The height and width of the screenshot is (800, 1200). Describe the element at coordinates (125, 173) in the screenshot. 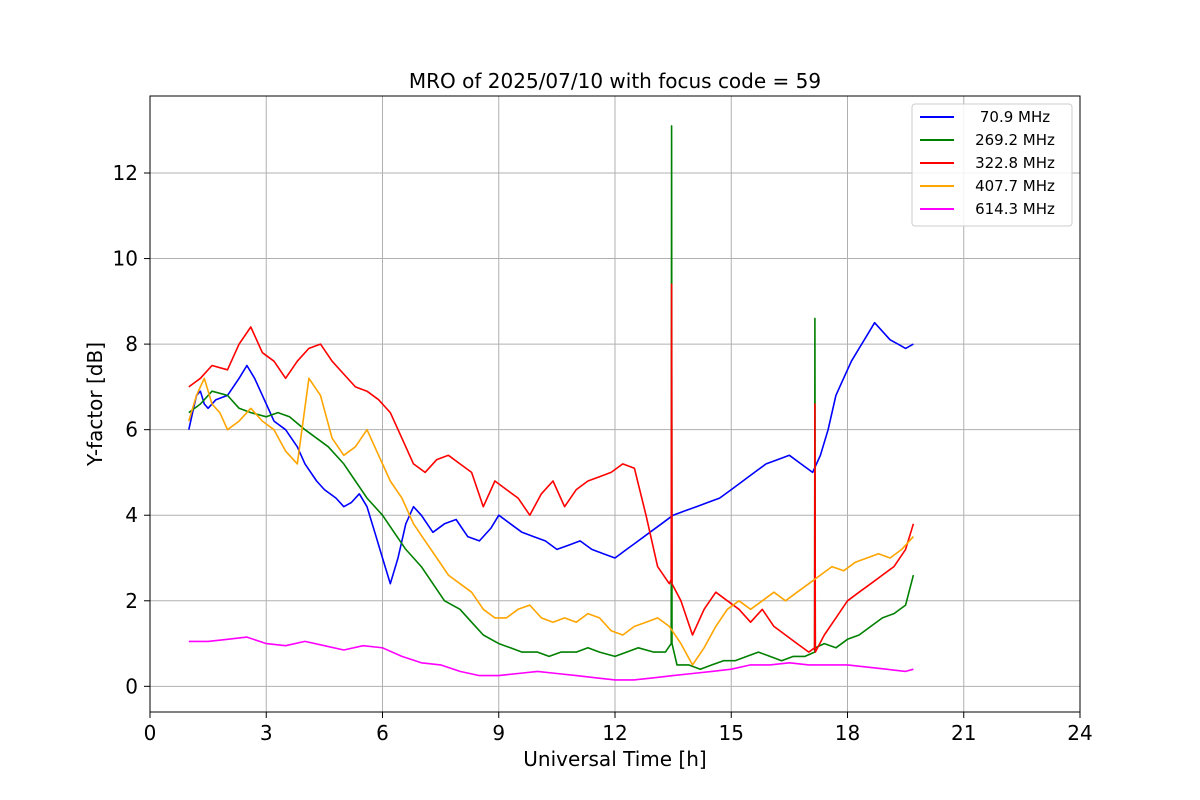

I see `y-tick-label-6: 12` at that location.